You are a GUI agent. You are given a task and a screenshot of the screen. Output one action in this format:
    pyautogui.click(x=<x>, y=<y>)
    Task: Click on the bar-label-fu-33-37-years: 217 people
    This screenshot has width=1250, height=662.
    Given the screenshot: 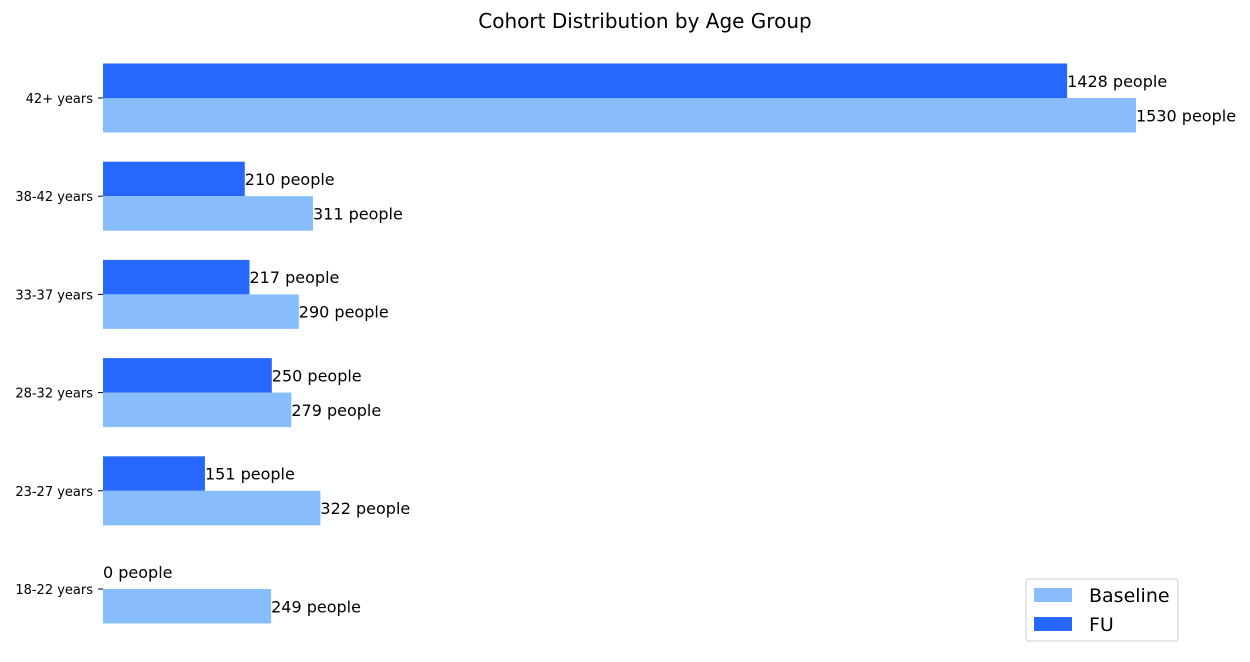 What is the action you would take?
    pyautogui.click(x=295, y=277)
    